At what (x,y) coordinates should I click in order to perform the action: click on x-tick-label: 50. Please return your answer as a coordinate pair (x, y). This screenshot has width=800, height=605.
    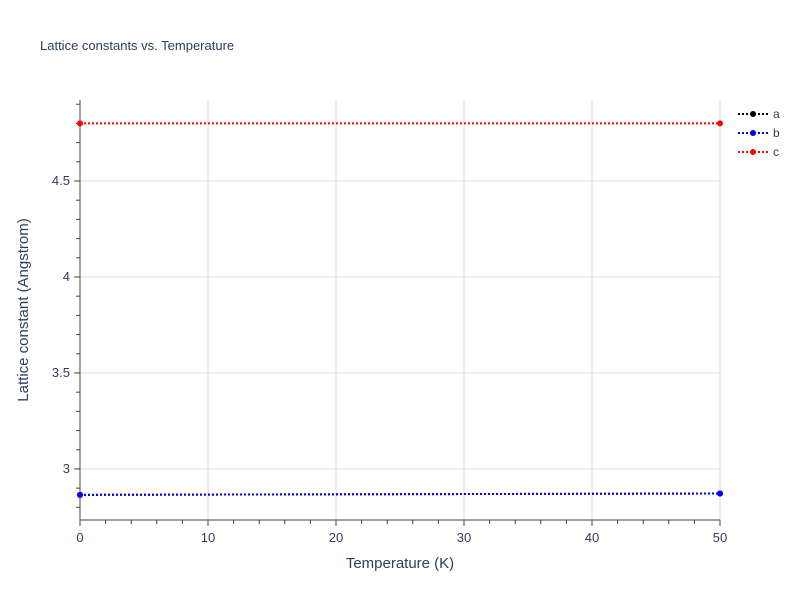
    Looking at the image, I should click on (720, 537).